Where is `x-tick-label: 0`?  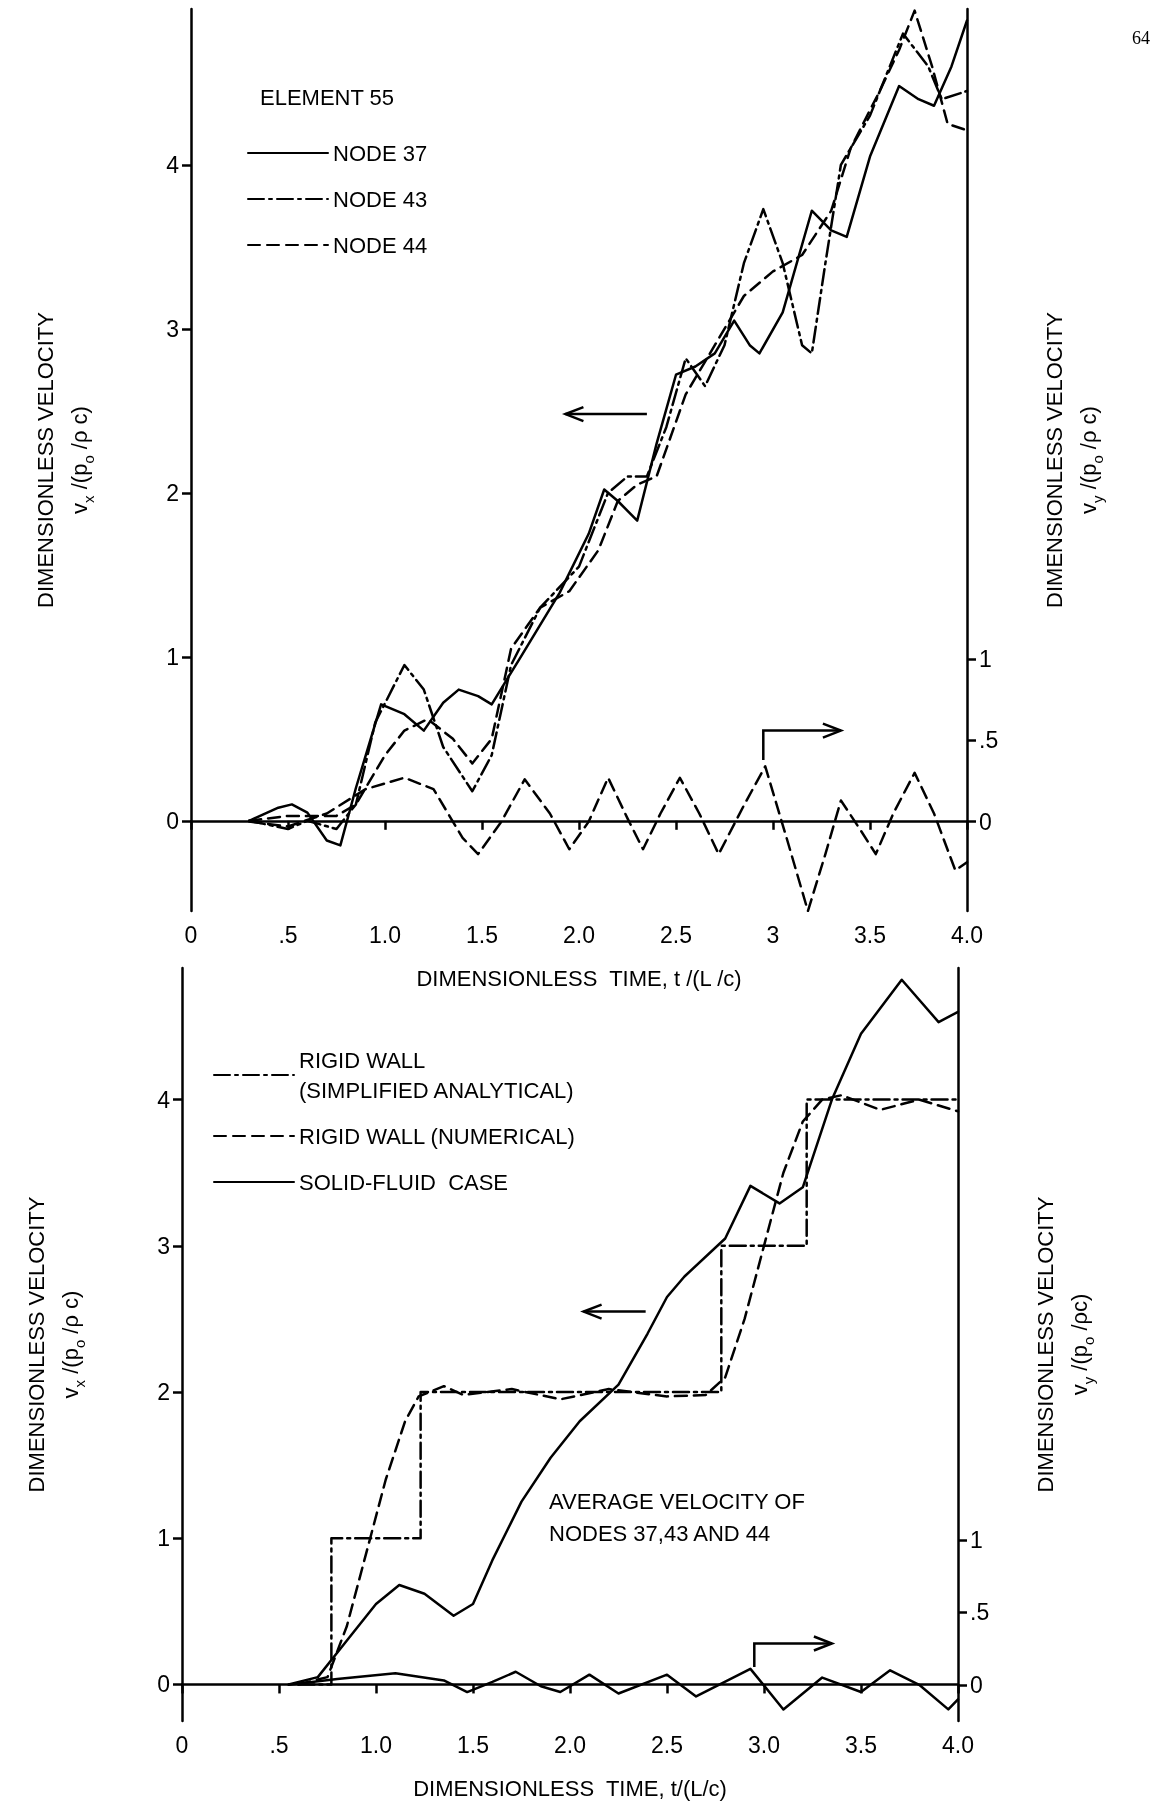
x-tick-label: 0 is located at coordinates (191, 934).